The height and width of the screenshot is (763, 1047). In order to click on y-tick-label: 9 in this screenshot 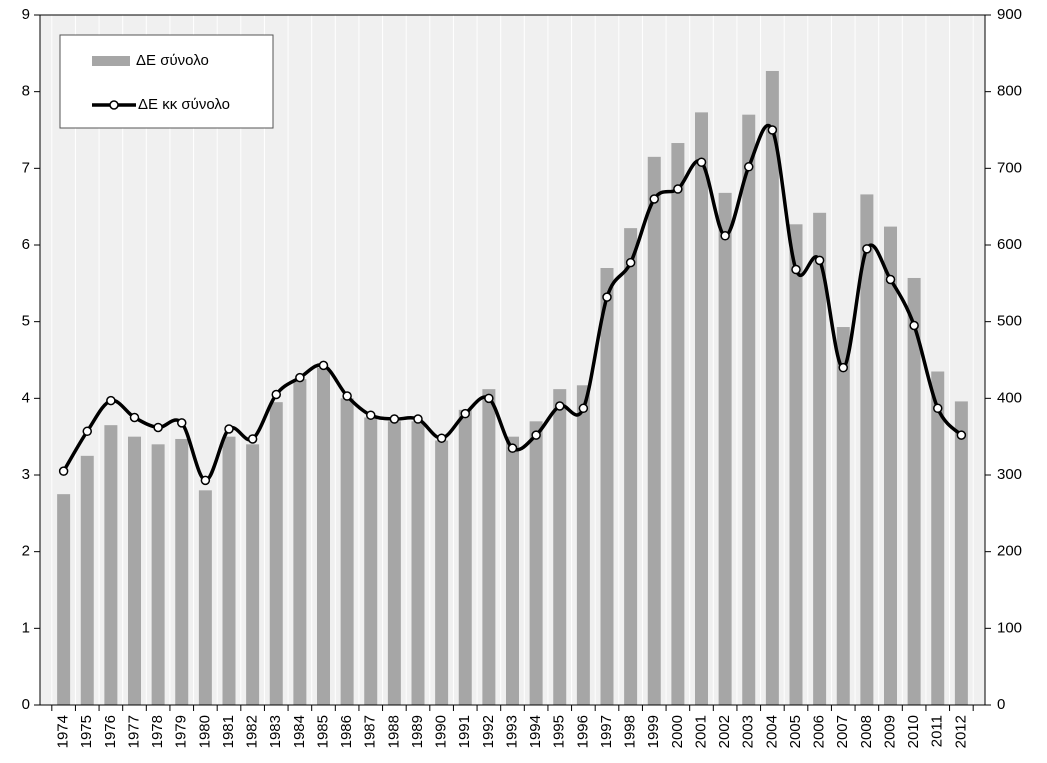, I will do `click(26, 14)`.